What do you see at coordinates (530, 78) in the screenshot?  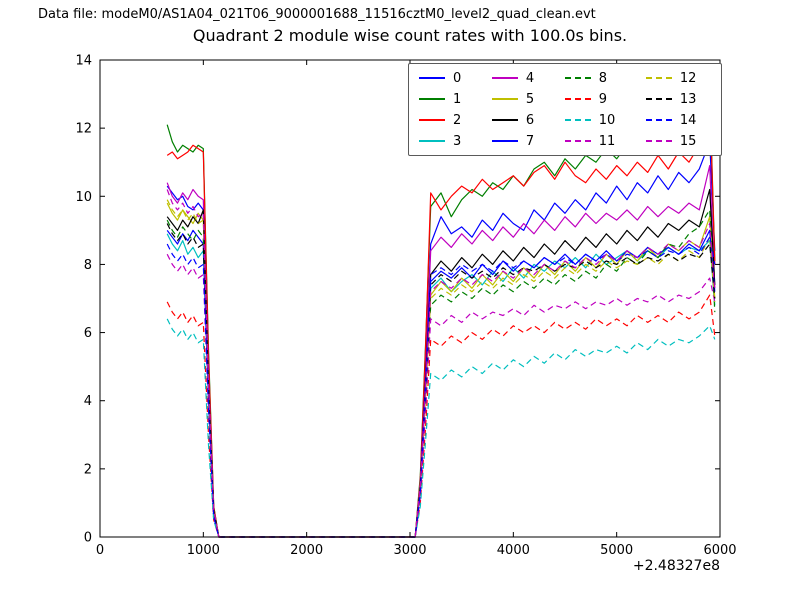 I see `legend-label: 4` at bounding box center [530, 78].